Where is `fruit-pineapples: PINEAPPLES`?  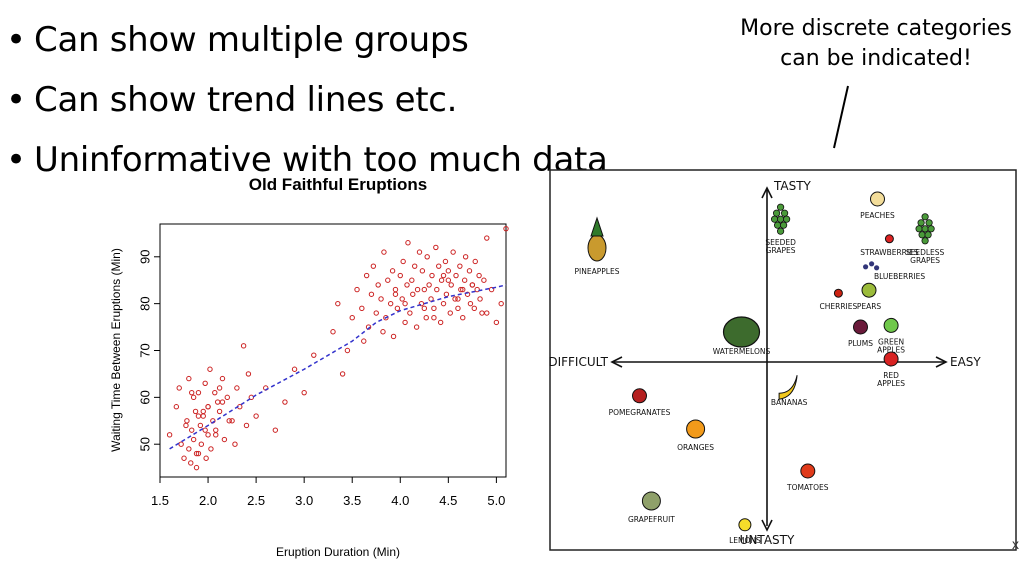
fruit-pineapples: PINEAPPLES is located at coordinates (597, 246).